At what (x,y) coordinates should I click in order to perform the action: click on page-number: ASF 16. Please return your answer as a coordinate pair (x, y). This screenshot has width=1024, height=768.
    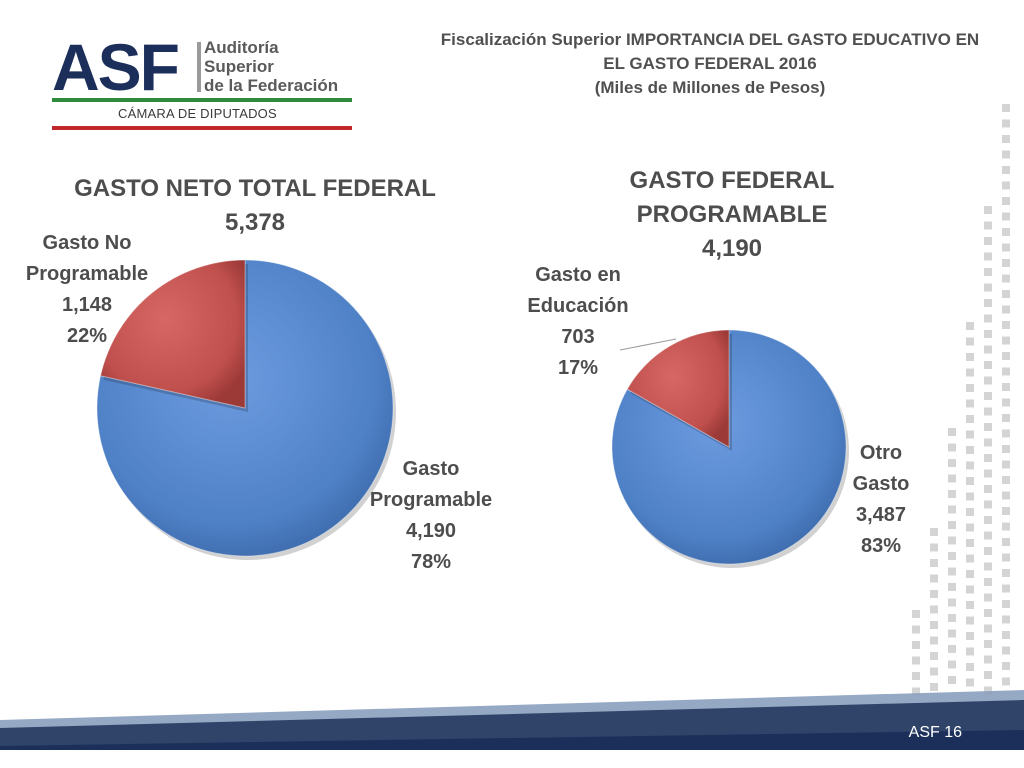
    Looking at the image, I should click on (935, 732).